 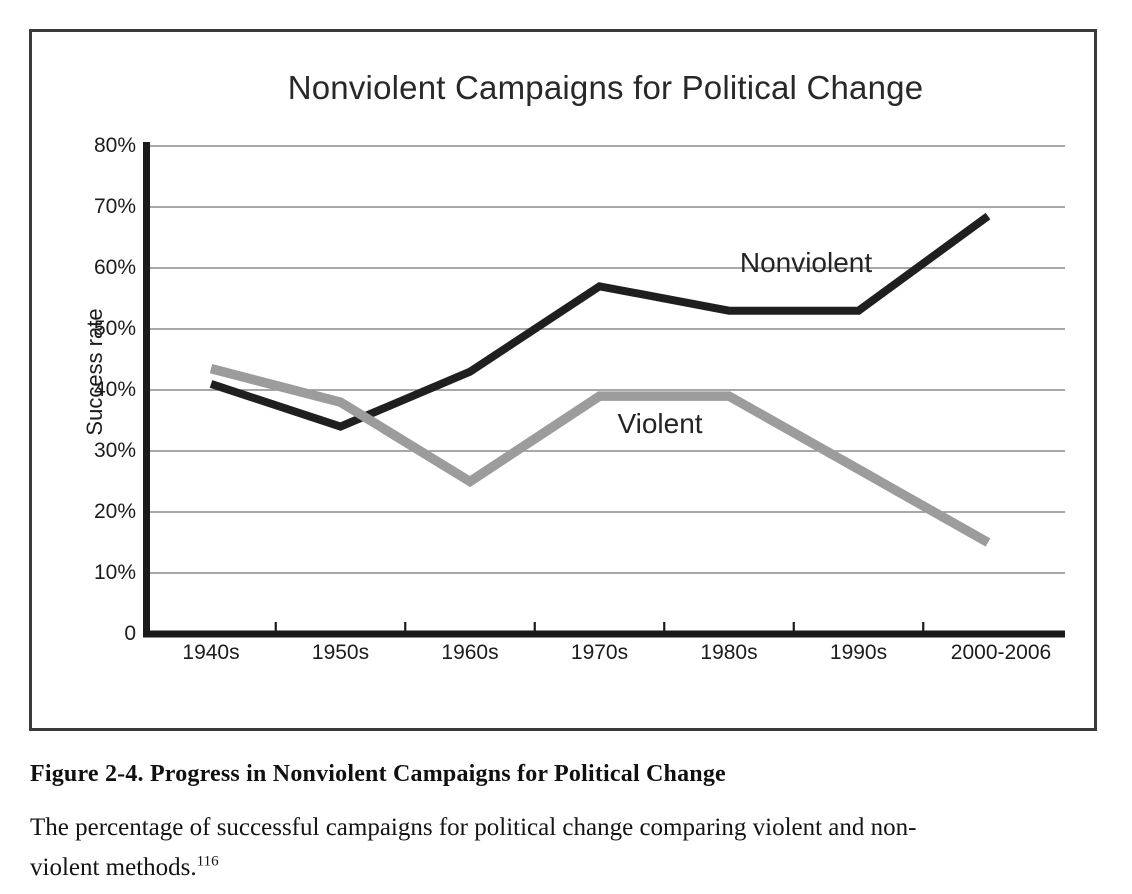 What do you see at coordinates (114, 572) in the screenshot?
I see `y-tick-label: 10%` at bounding box center [114, 572].